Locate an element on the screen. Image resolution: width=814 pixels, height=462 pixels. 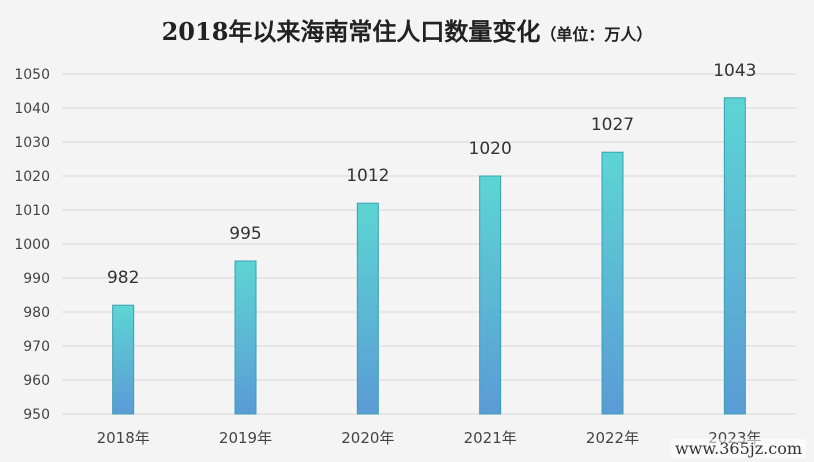
x-tick-label: 2021年 is located at coordinates (490, 438).